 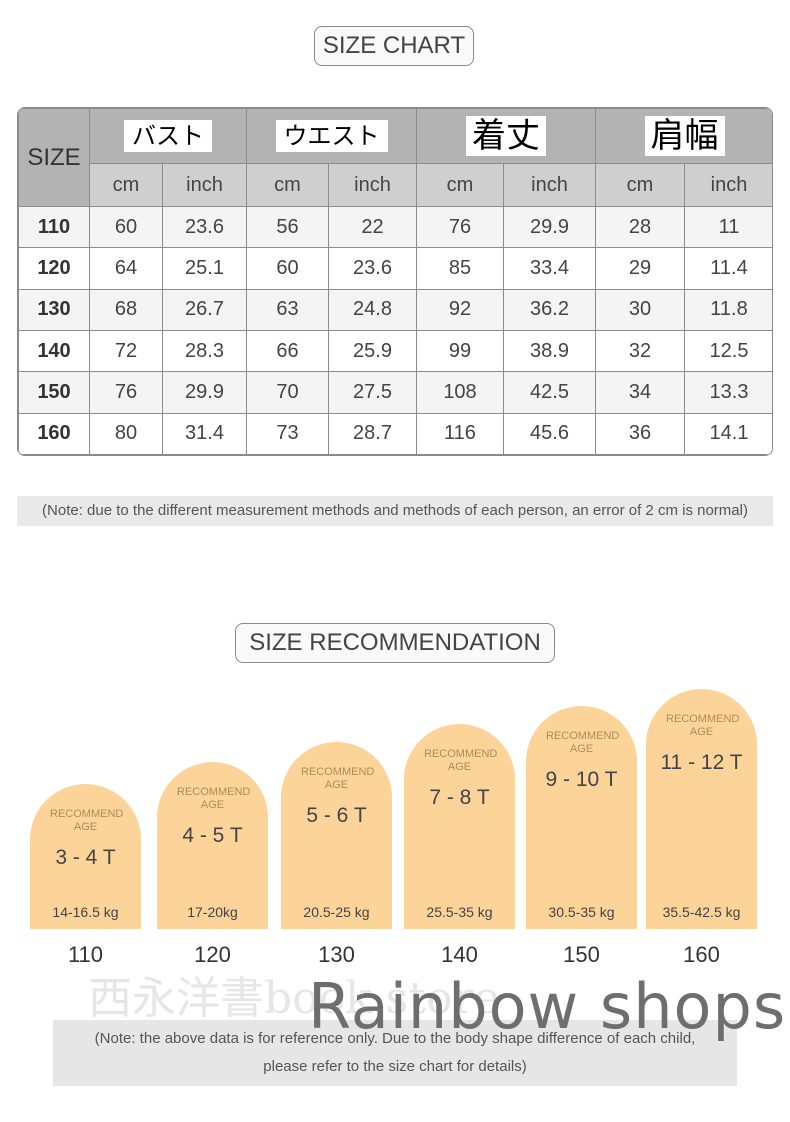 What do you see at coordinates (728, 268) in the screenshot?
I see `measure-cell: 11.4` at bounding box center [728, 268].